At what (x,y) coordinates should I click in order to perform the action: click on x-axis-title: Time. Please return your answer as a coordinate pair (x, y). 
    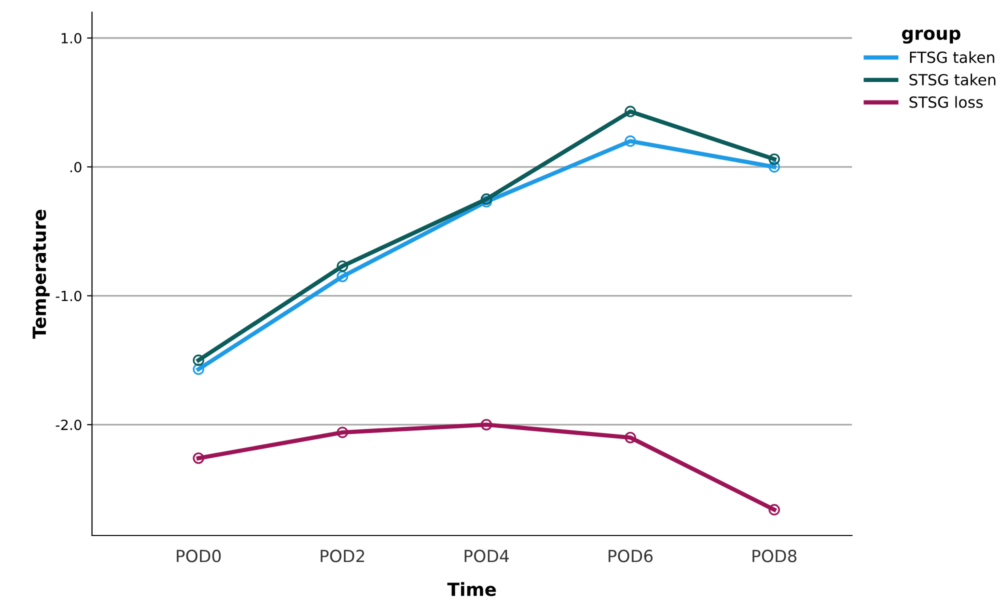
    Looking at the image, I should click on (471, 589).